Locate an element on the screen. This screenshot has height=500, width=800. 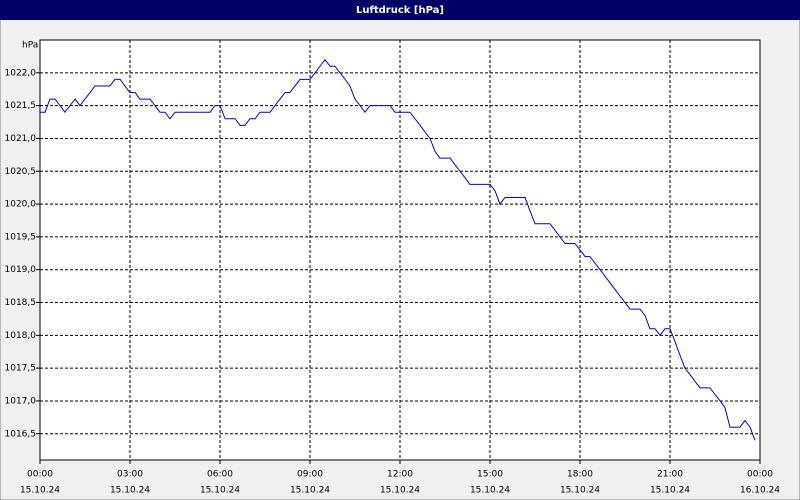
y-tick-label: 1021,5 is located at coordinates (21, 106).